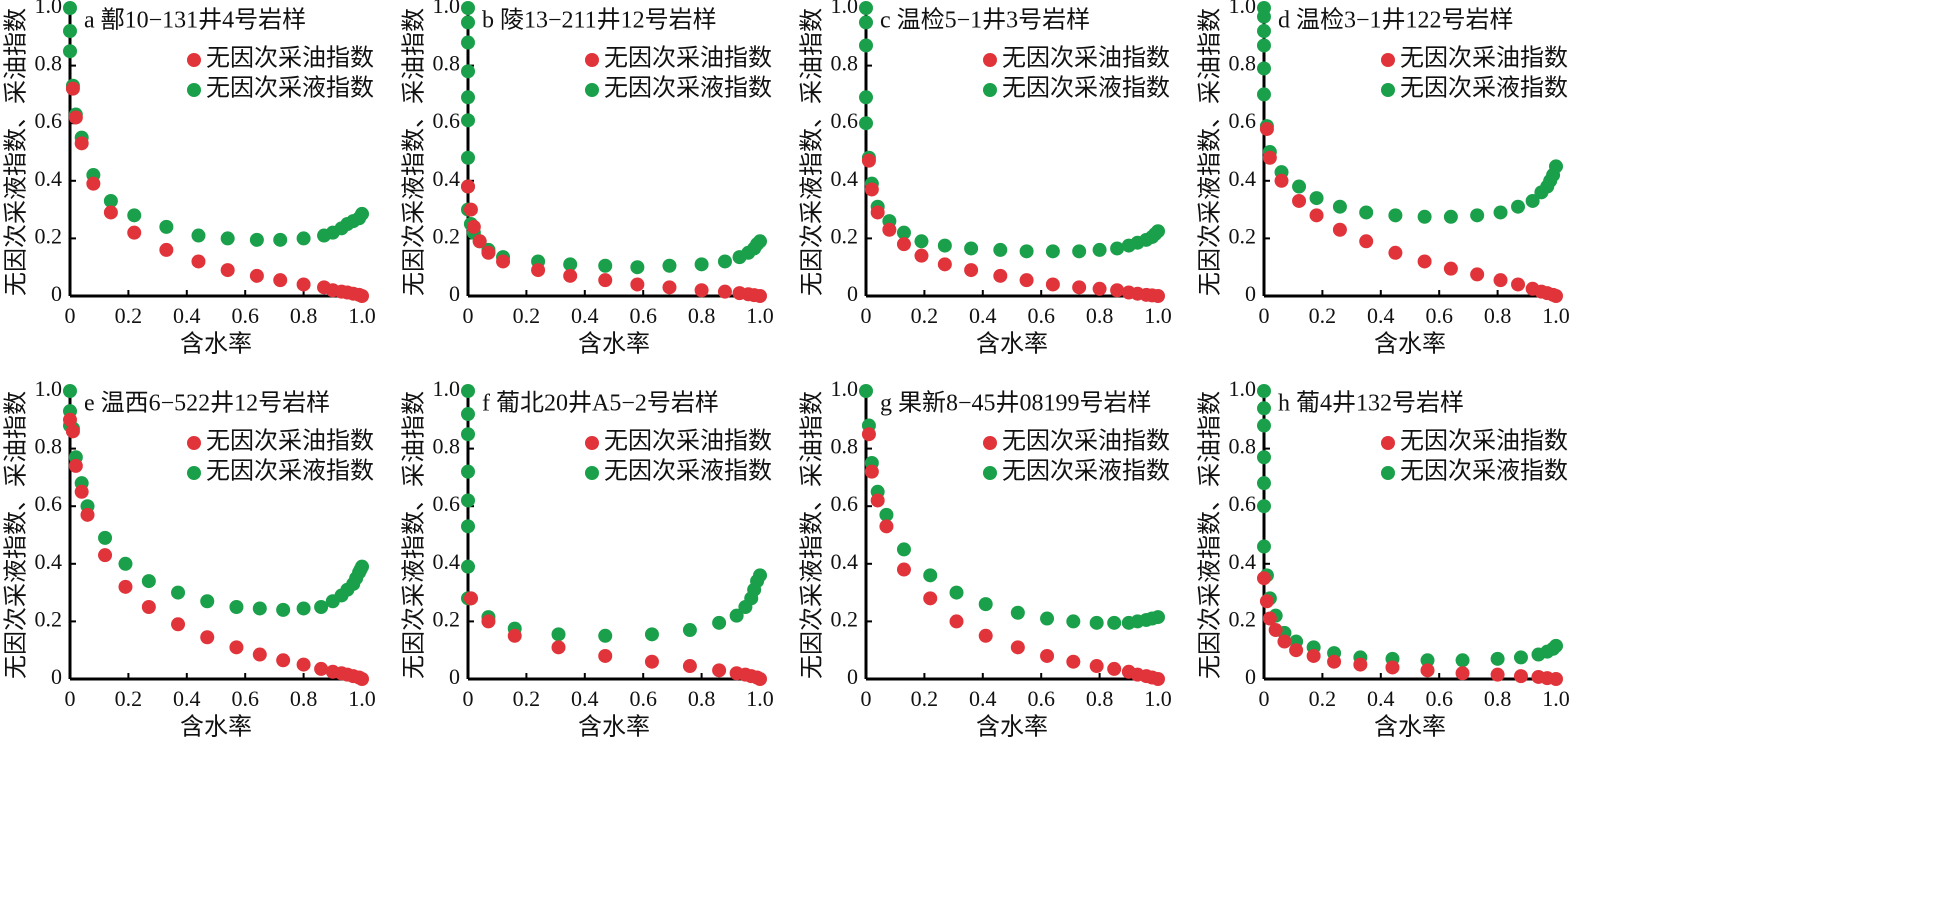  Describe the element at coordinates (845, 561) in the screenshot. I see `y-tick-label: 0.4` at that location.